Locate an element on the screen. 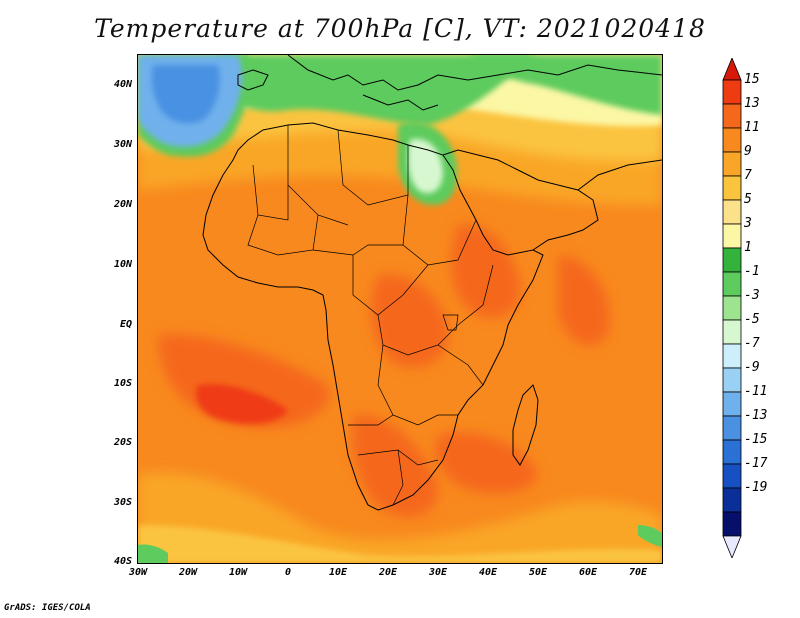 The width and height of the screenshot is (800, 618). field-green-med is located at coordinates (378, 90).